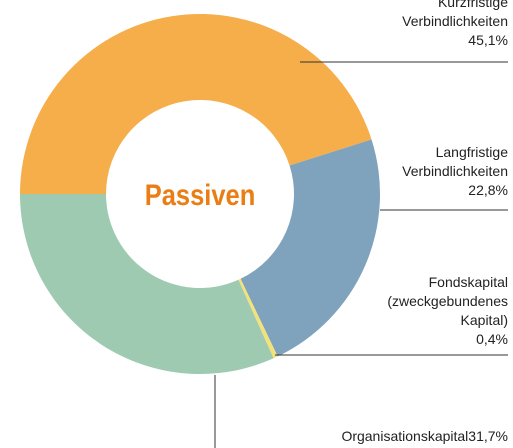  I want to click on label-name: Langfristige Verbindlichkeiten, so click(455, 161).